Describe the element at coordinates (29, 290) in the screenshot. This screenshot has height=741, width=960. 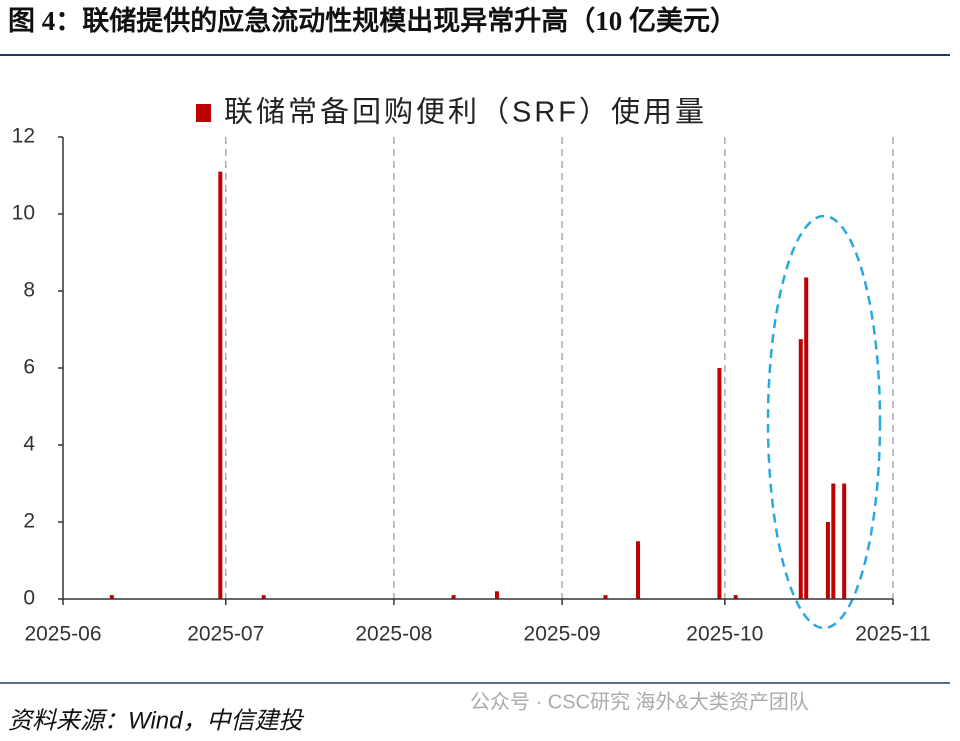
I see `y-tick-label: 8` at that location.